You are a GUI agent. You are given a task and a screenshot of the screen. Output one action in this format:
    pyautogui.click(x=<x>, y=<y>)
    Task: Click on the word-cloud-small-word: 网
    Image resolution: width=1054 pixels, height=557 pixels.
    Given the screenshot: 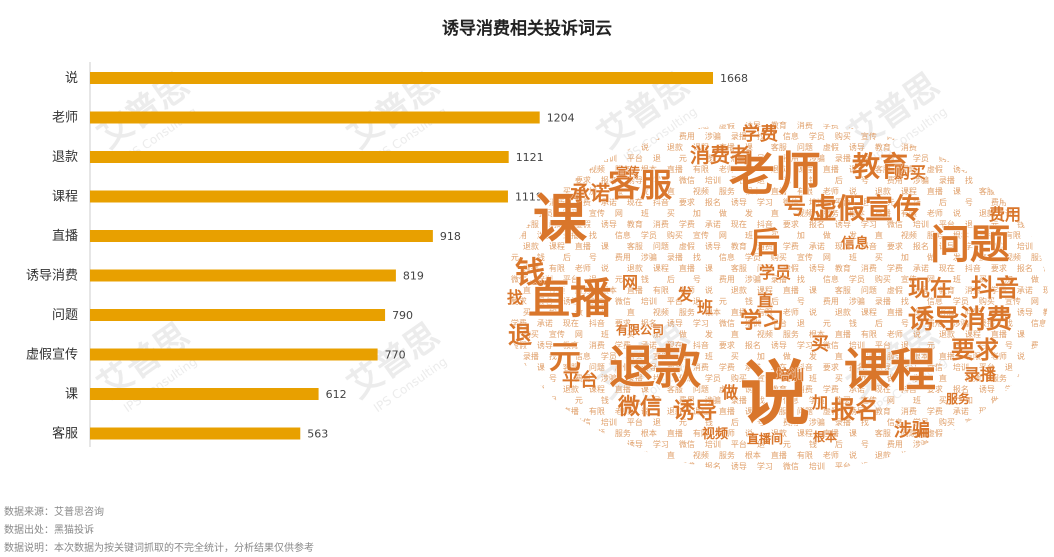 What is the action you would take?
    pyautogui.click(x=931, y=279)
    